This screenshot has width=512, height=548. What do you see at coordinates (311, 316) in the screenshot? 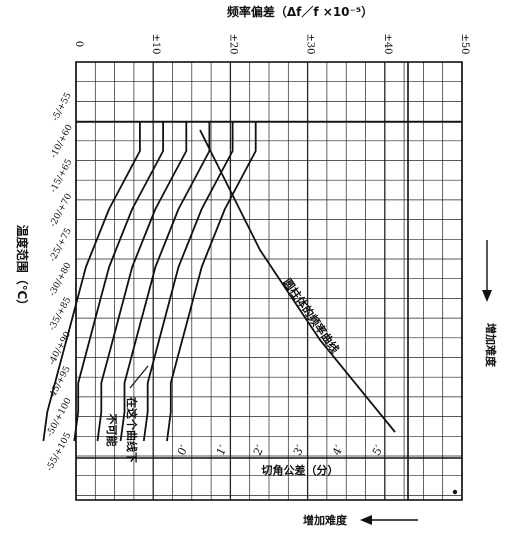
I see `annotation-main-curve: 圆柱体的频率曲线` at bounding box center [311, 316].